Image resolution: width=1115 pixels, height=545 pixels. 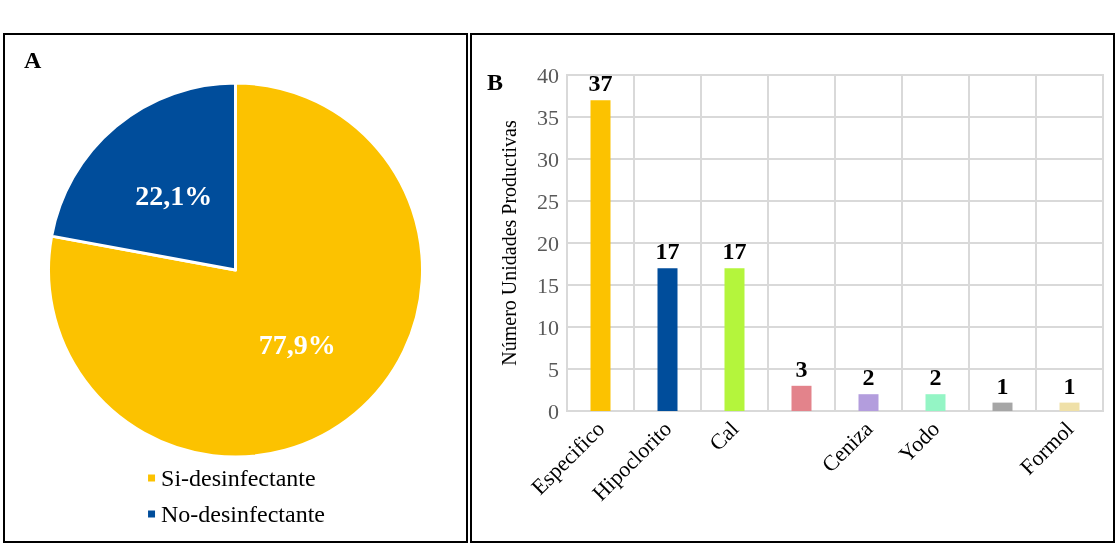 What do you see at coordinates (919, 441) in the screenshot?
I see `x-tick-label: Yodo` at bounding box center [919, 441].